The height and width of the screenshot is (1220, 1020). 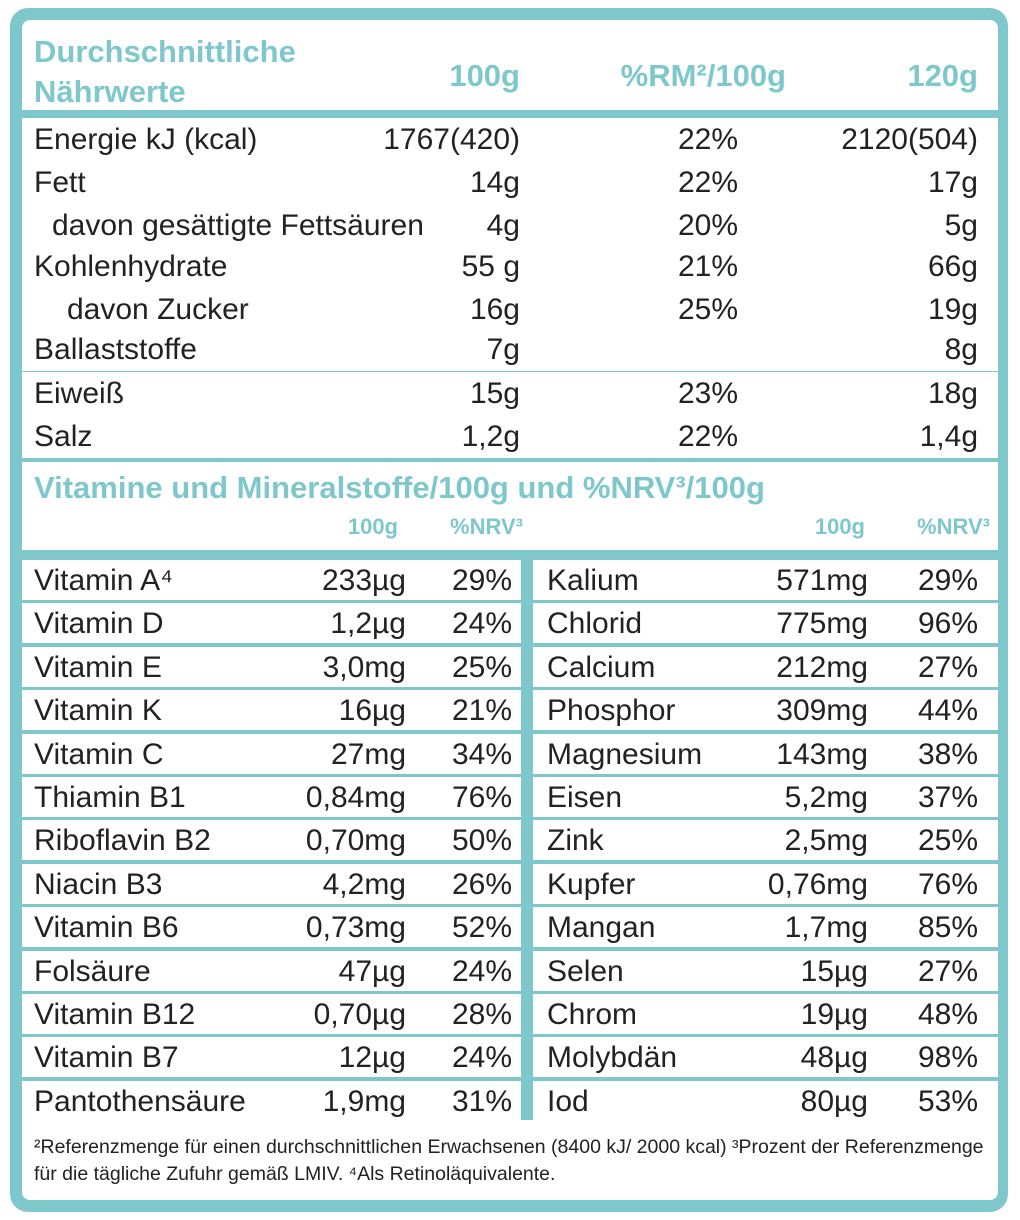 I want to click on nutrient-name: Vitamin C, so click(x=99, y=754).